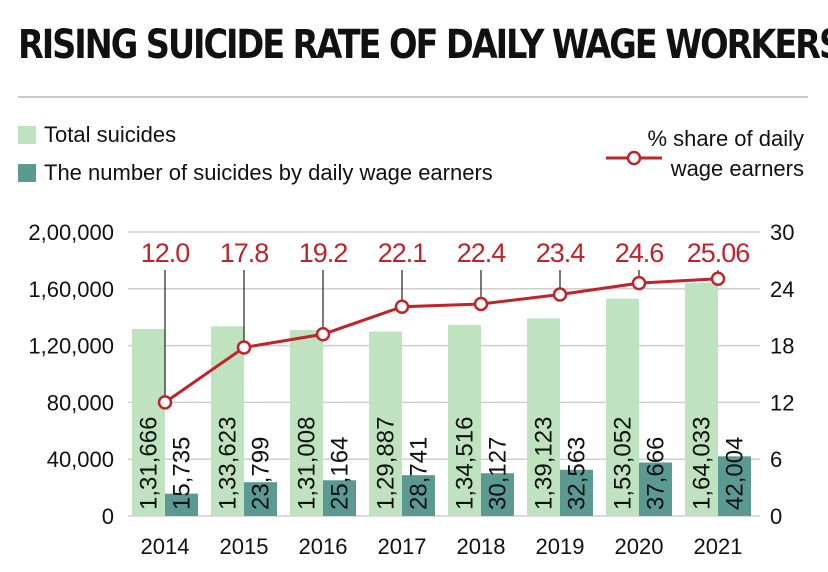 This screenshot has width=828, height=572. What do you see at coordinates (110, 134) in the screenshot?
I see `legend-total-label: Total suicides` at bounding box center [110, 134].